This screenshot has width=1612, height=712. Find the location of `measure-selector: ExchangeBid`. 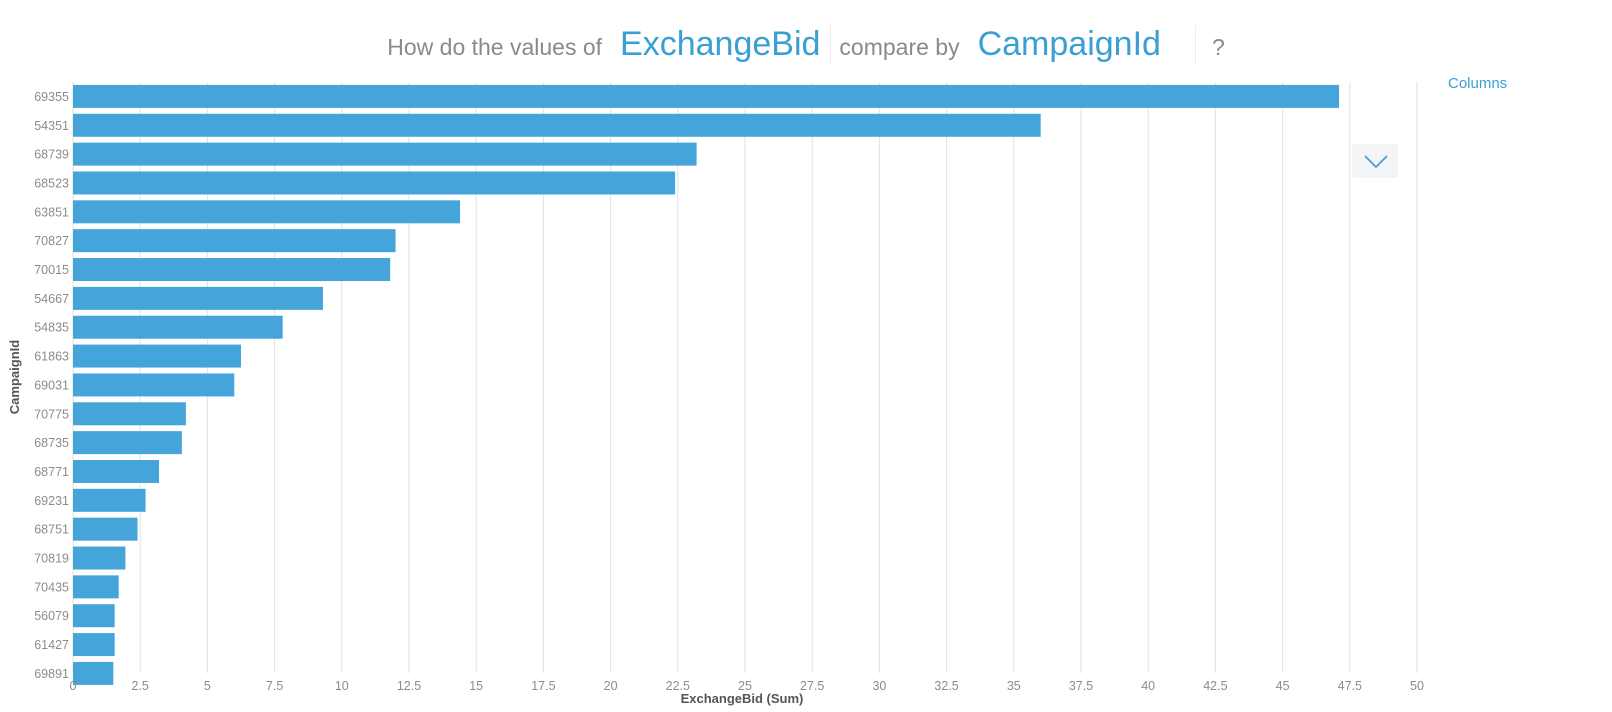

measure-selector: ExchangeBid is located at coordinates (721, 44).